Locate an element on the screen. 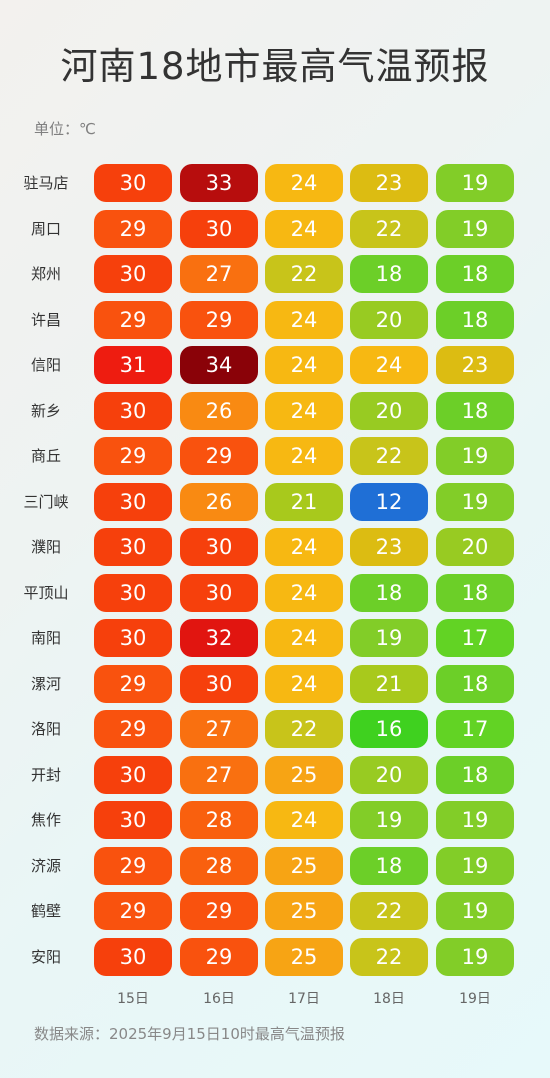 This screenshot has width=550, height=1078. date-label: 15日 is located at coordinates (133, 999).